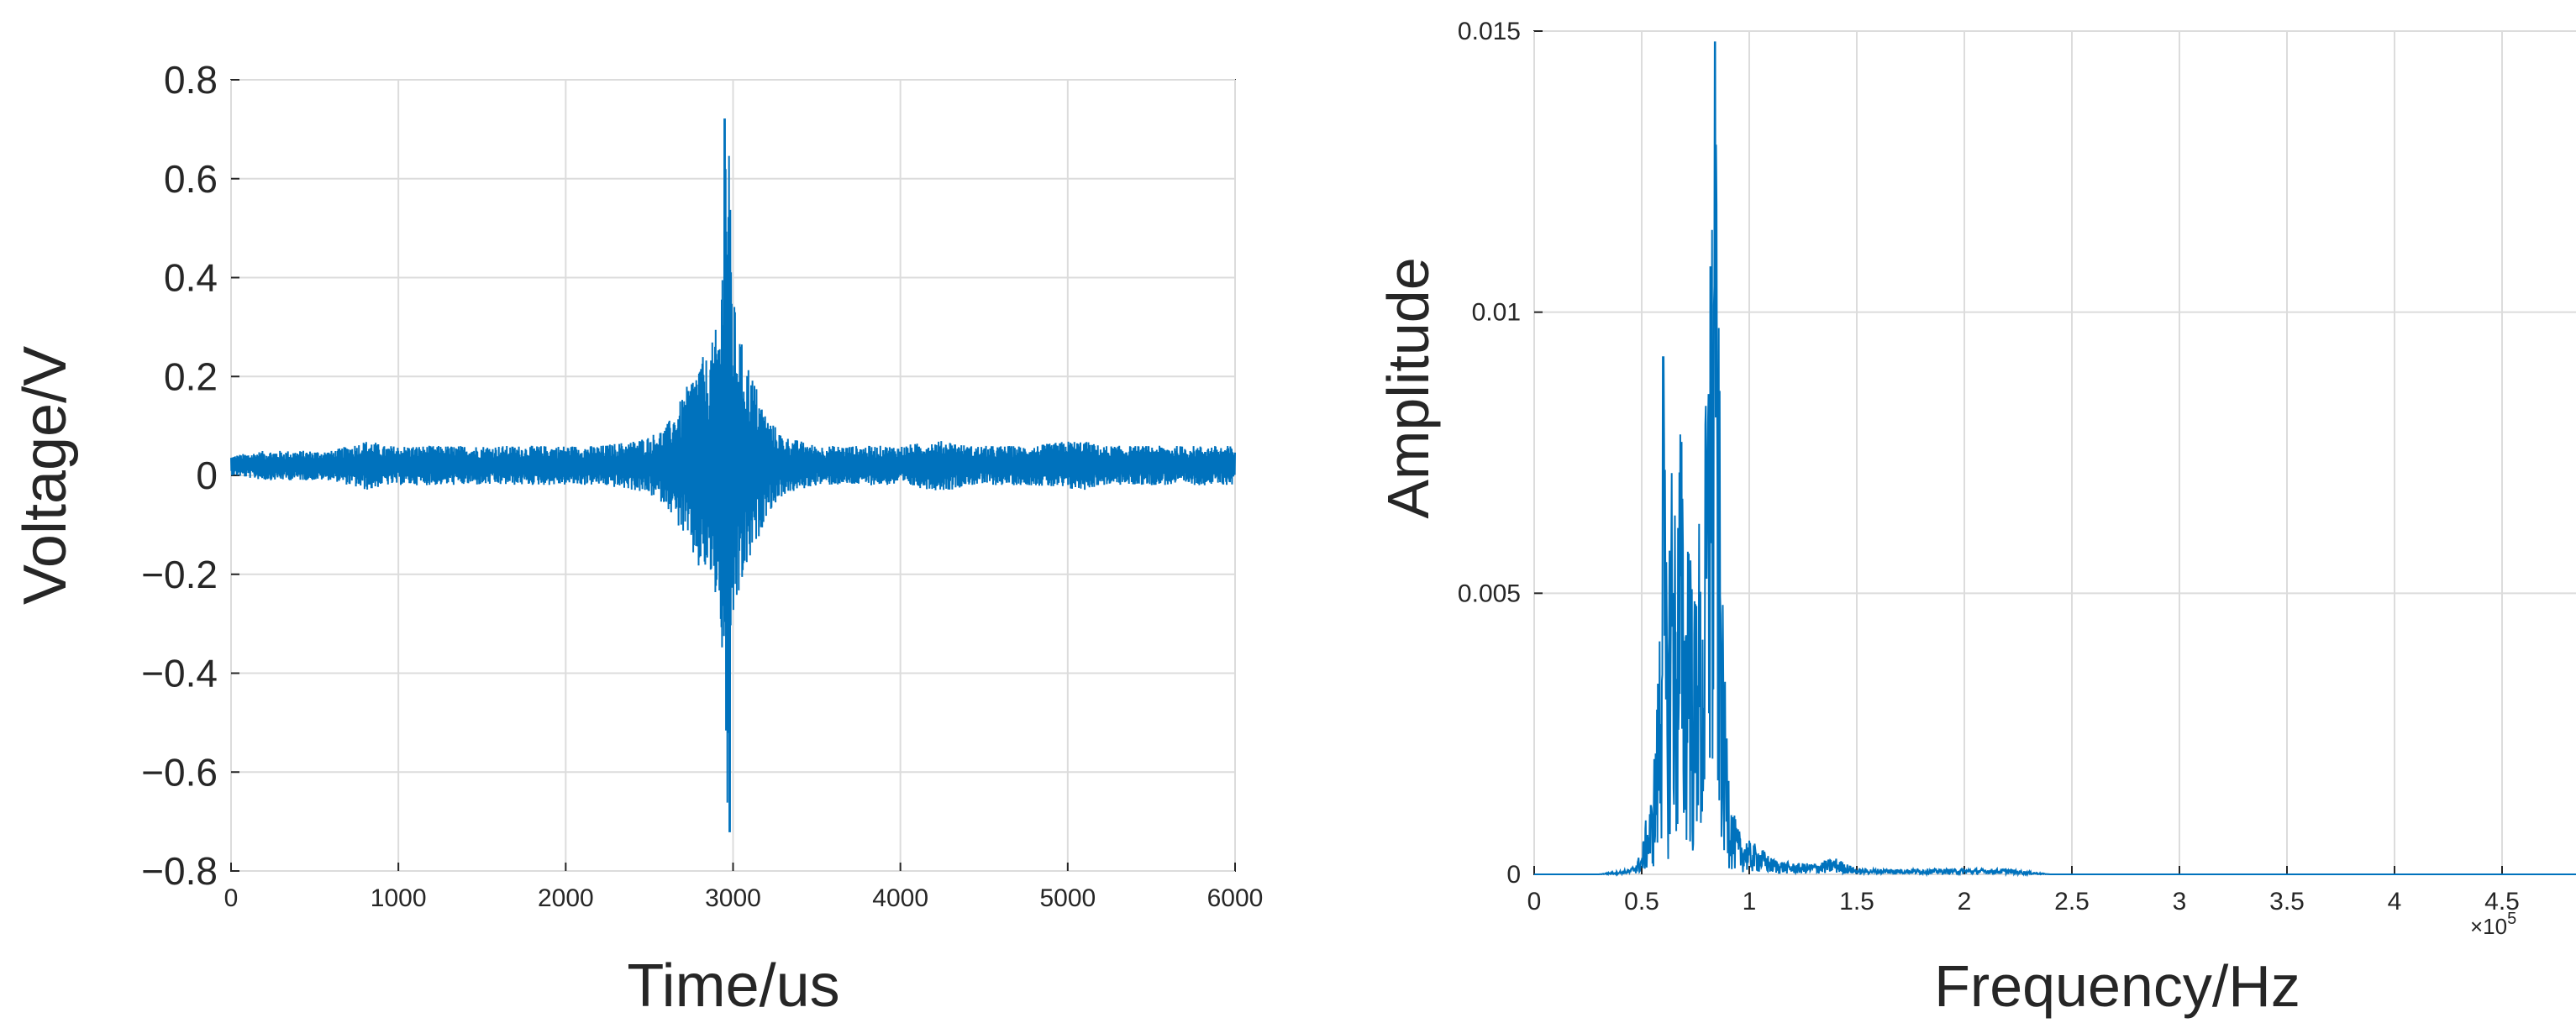 This screenshot has width=2576, height=1023. I want to click on x-tick-label: 2.5, so click(2072, 902).